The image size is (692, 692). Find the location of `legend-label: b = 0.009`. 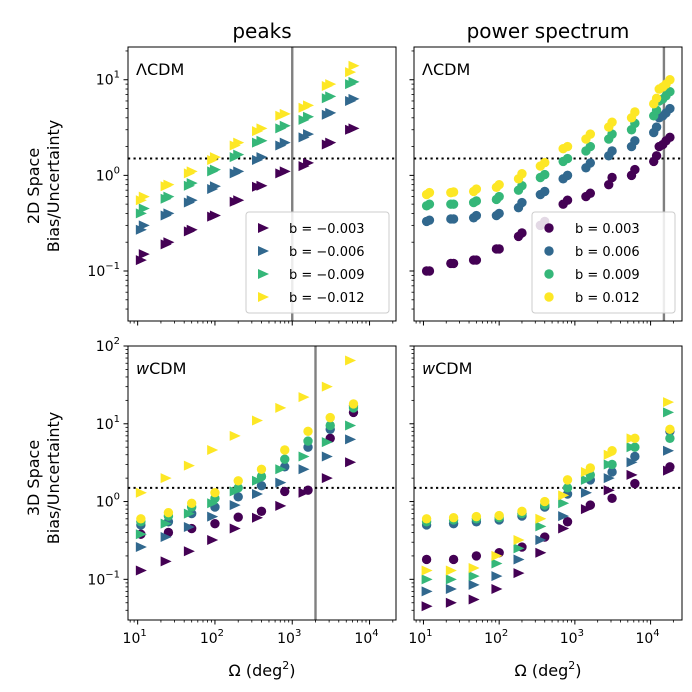

legend-label: b = 0.009 is located at coordinates (607, 275).